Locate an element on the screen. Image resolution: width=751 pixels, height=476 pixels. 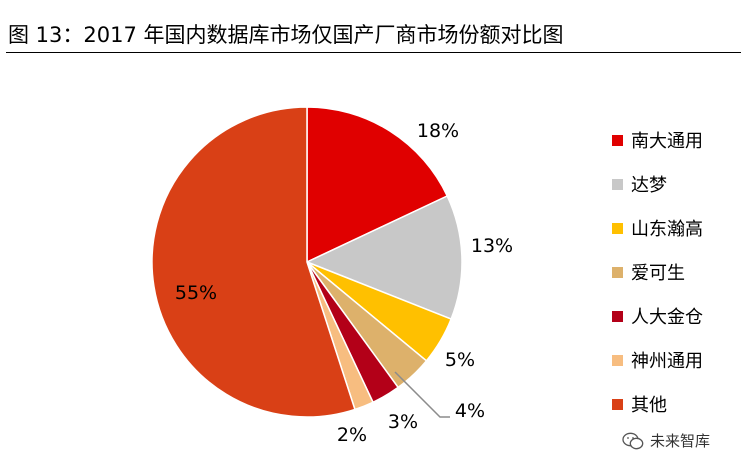
slice-label-2: 13% is located at coordinates (492, 246).